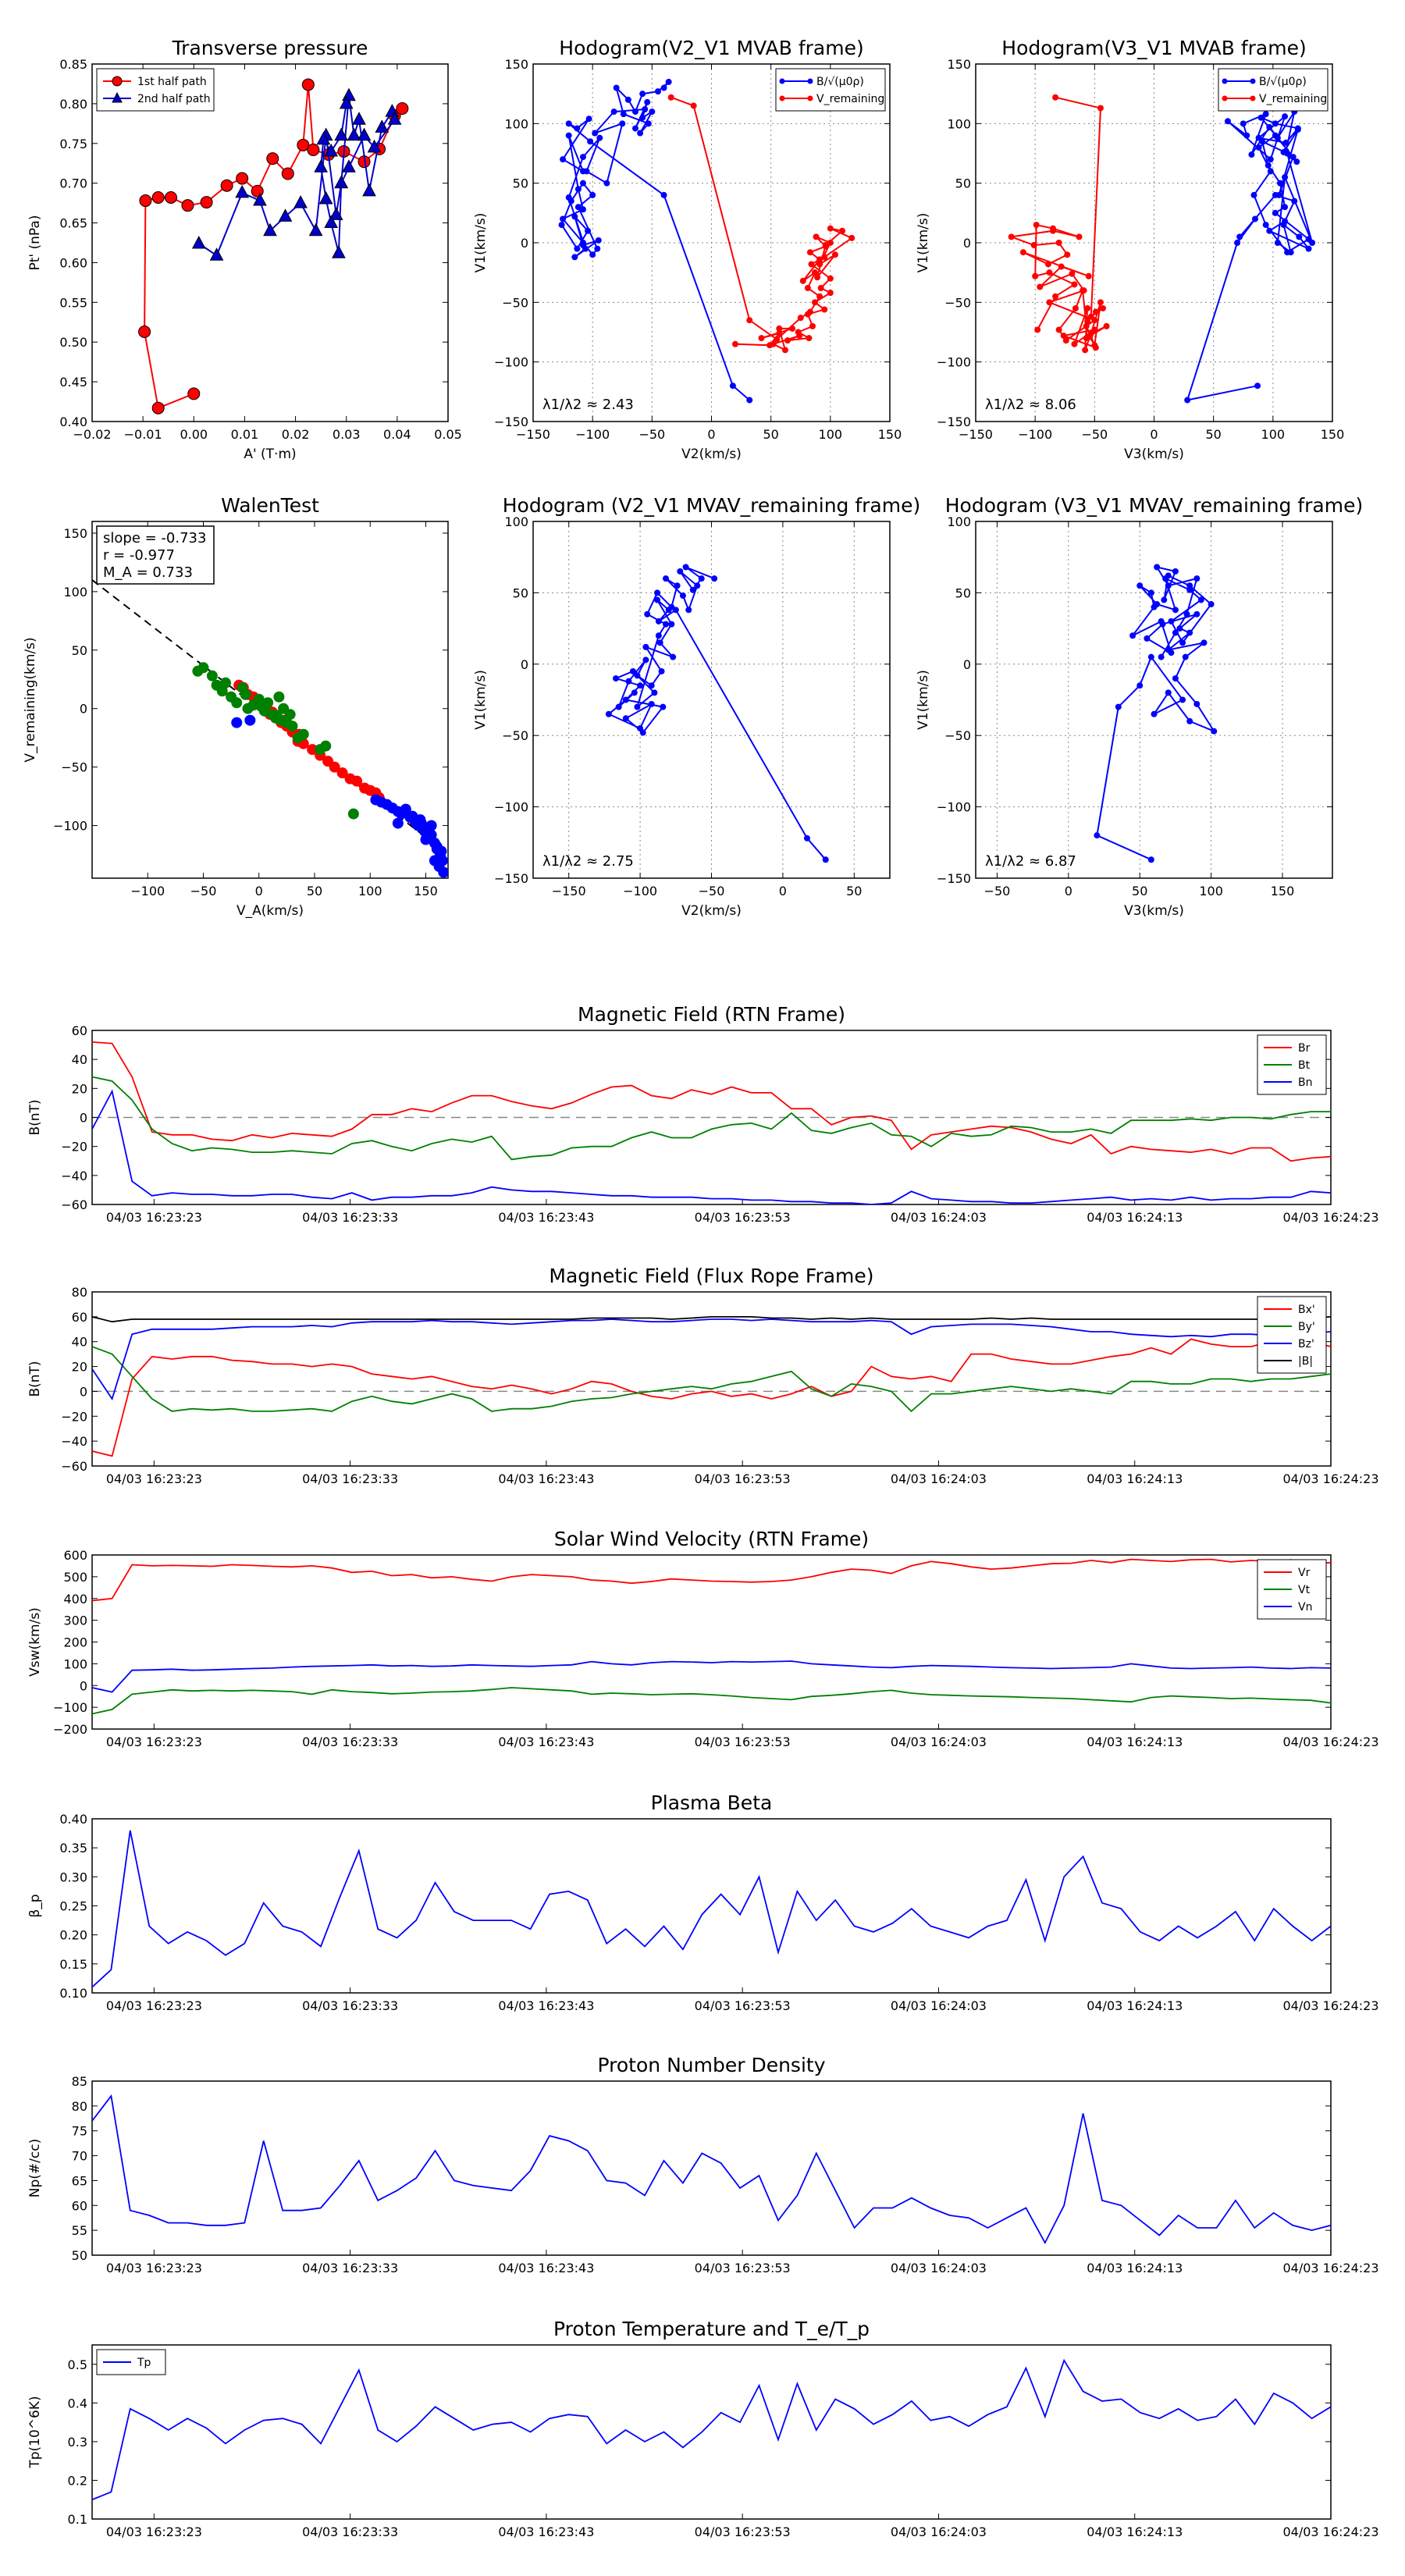 The width and height of the screenshot is (1405, 2576). Describe the element at coordinates (80, 2156) in the screenshot. I see `ytick-label-4: 70` at that location.